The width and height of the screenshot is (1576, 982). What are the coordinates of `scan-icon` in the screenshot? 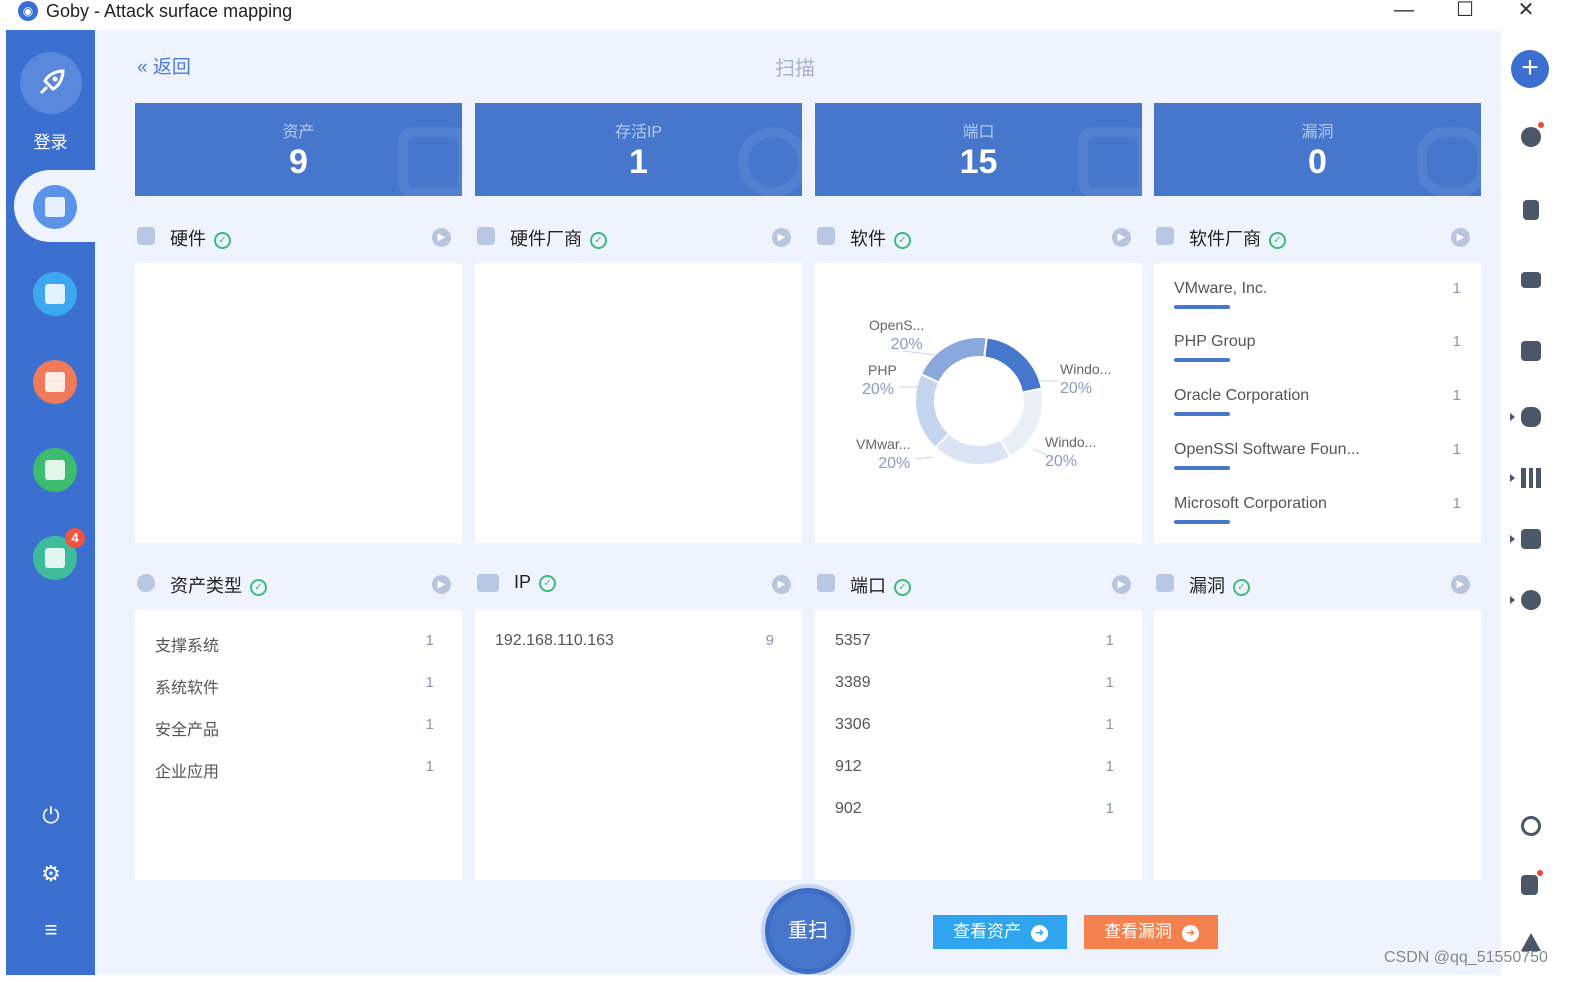 It's located at (55, 207).